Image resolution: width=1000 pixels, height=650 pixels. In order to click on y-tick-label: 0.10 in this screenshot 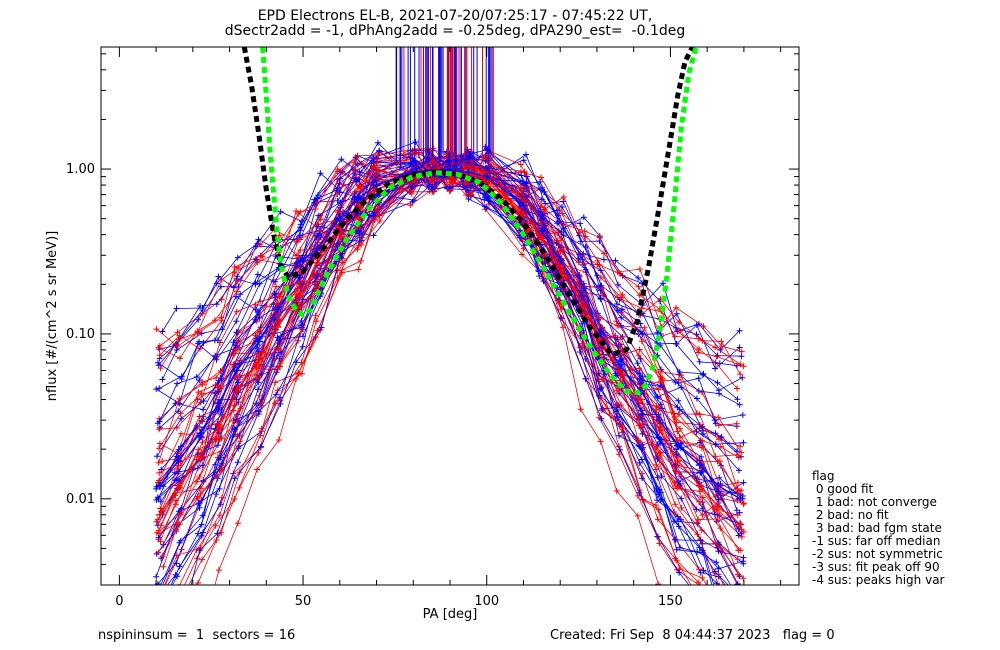, I will do `click(80, 334)`.